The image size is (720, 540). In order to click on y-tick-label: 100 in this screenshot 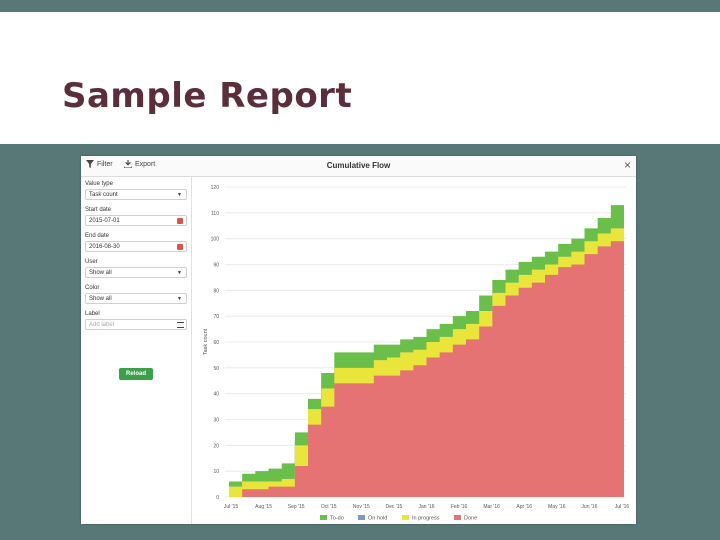, I will do `click(215, 240)`.